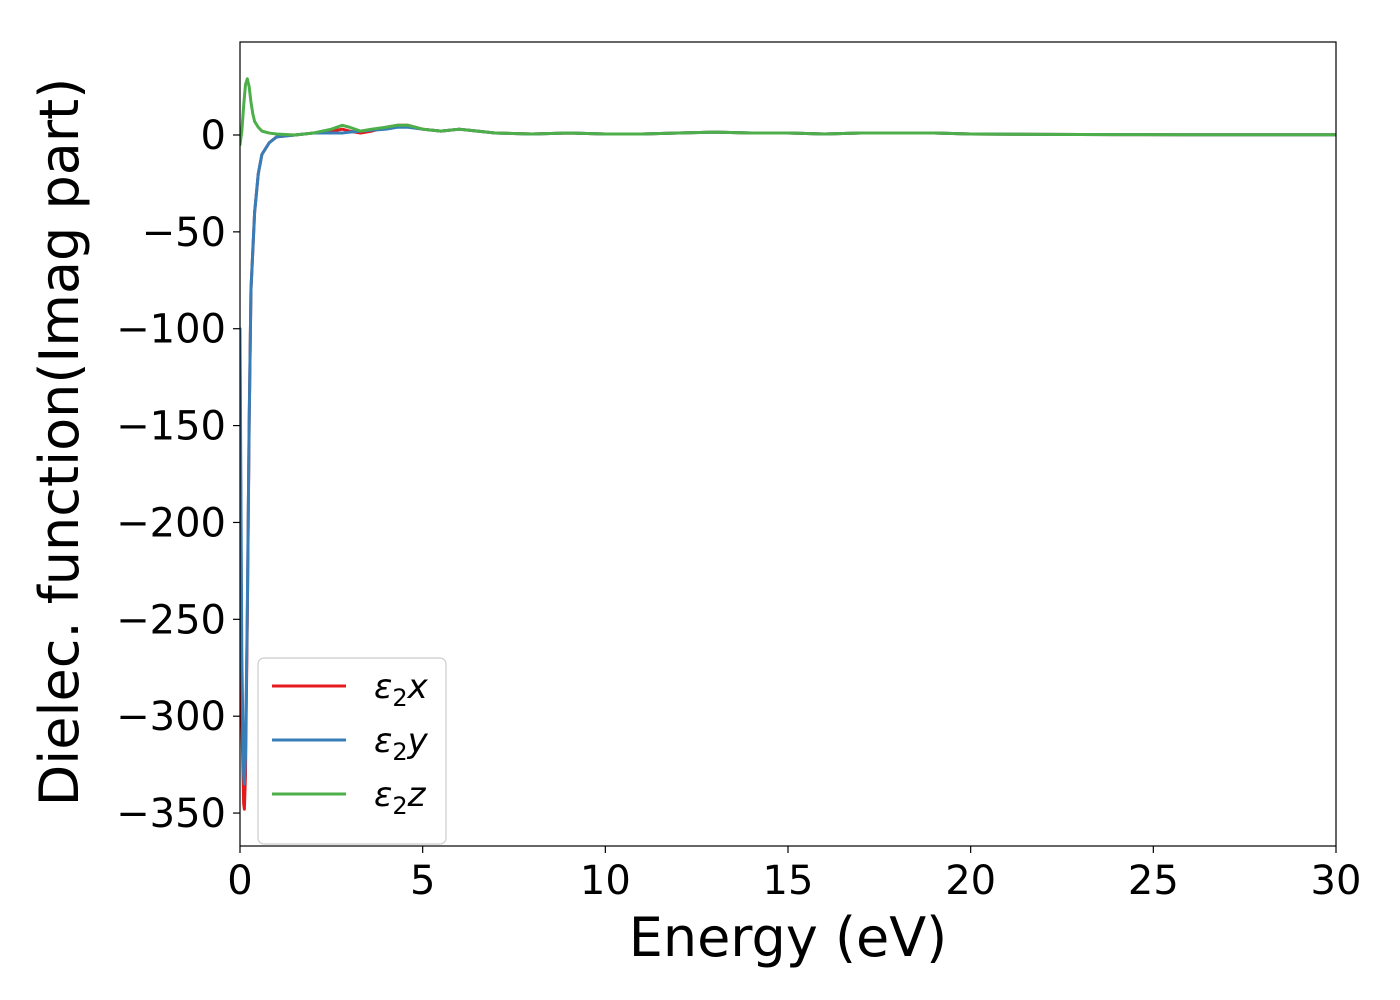 The image size is (1400, 1000). What do you see at coordinates (605, 881) in the screenshot?
I see `x-tick-label: 10` at bounding box center [605, 881].